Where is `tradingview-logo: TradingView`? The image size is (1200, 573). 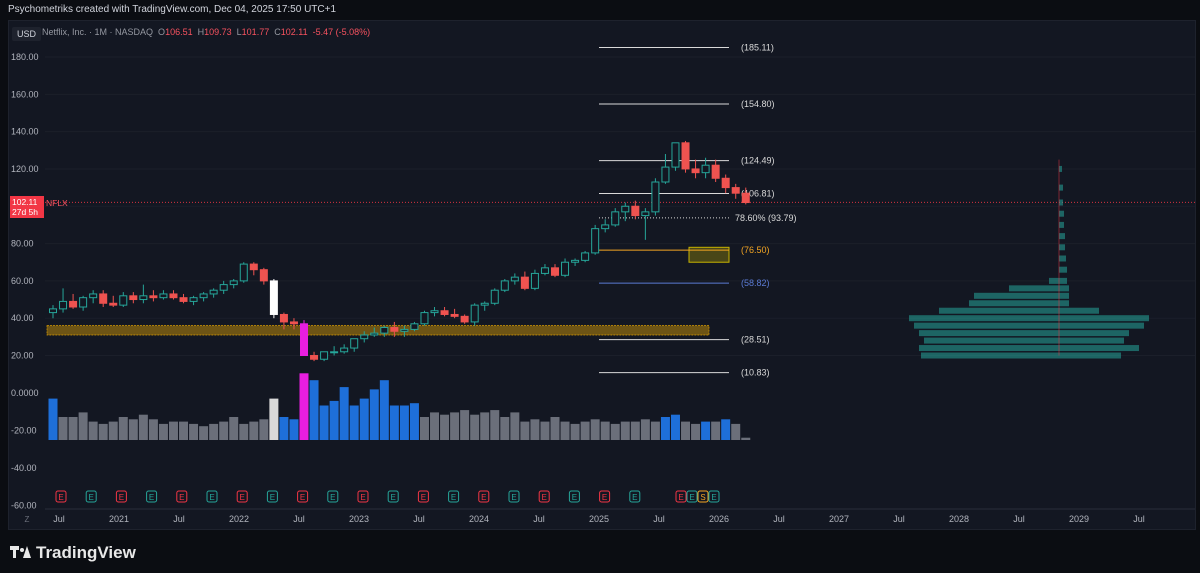
tradingview-logo: TradingView is located at coordinates (73, 553).